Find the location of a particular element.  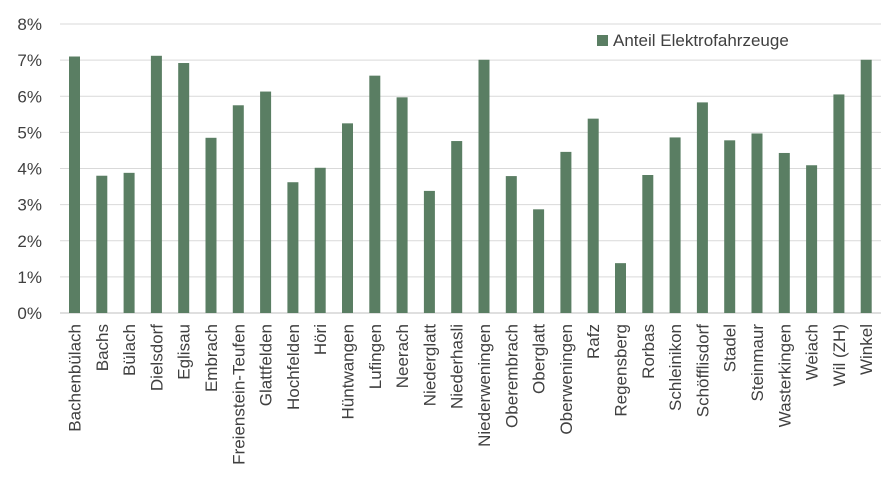

x-tick-label: Hochfelden is located at coordinates (293, 367).